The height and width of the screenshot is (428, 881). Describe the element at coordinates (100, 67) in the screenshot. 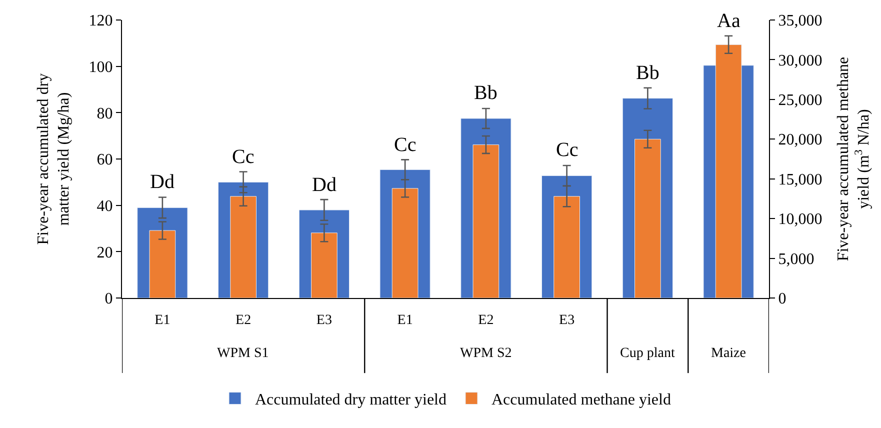

I see `y-tick-label: 100` at that location.